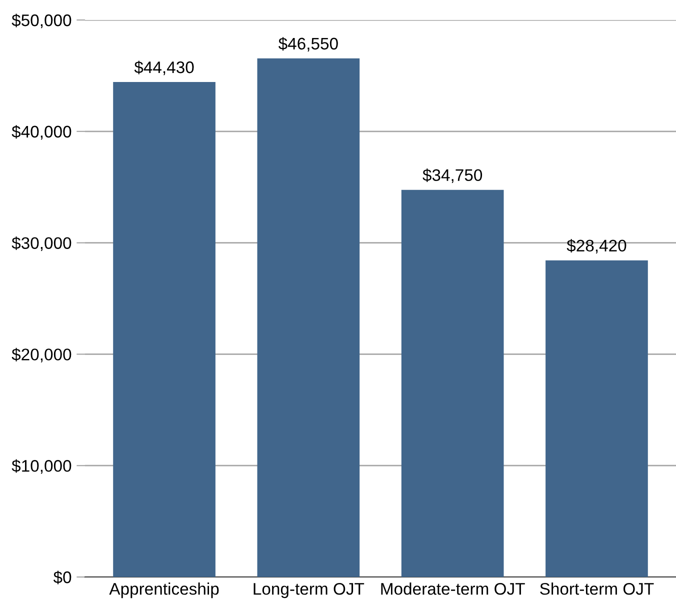 The width and height of the screenshot is (676, 612). What do you see at coordinates (597, 588) in the screenshot?
I see `x-tick-label: Short-term OJT` at bounding box center [597, 588].